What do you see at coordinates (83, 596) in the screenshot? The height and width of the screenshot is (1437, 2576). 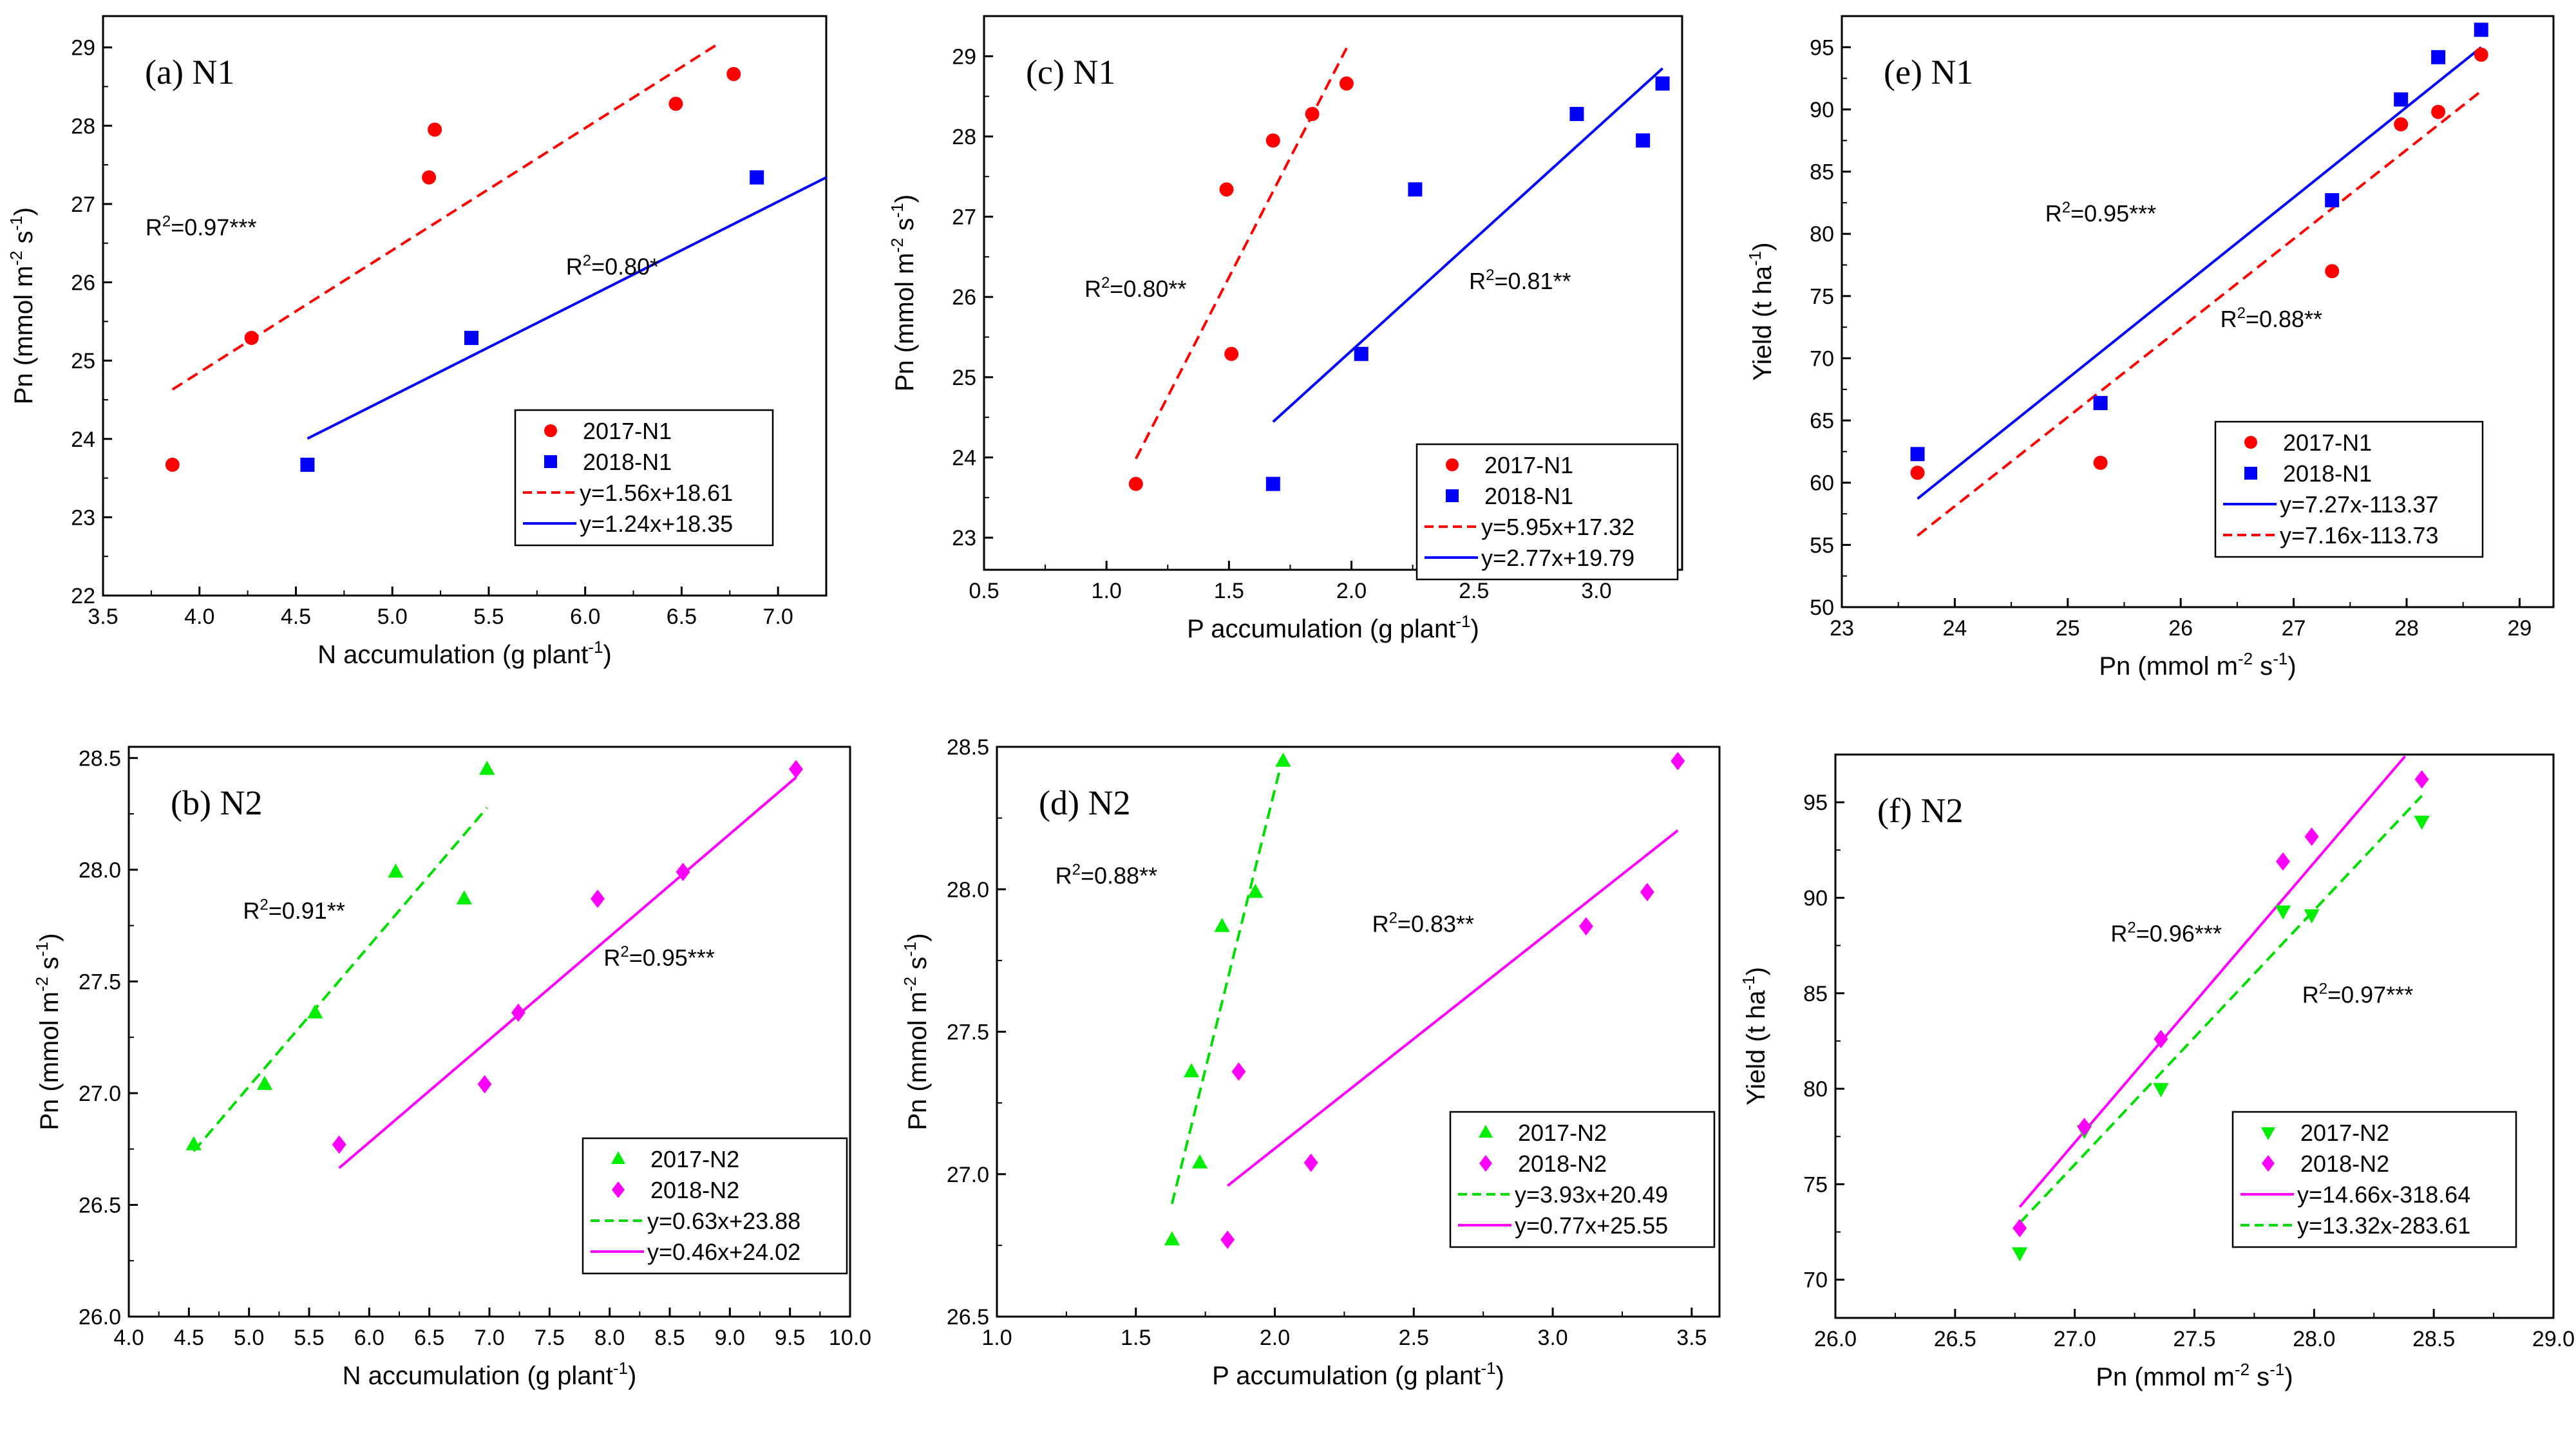 I see `y-tick-label: 22` at bounding box center [83, 596].